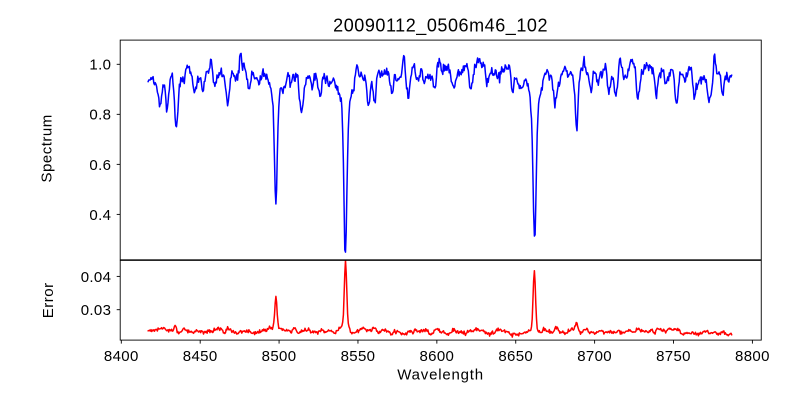  What do you see at coordinates (47, 148) in the screenshot?
I see `svg-text: Spectrum` at bounding box center [47, 148].